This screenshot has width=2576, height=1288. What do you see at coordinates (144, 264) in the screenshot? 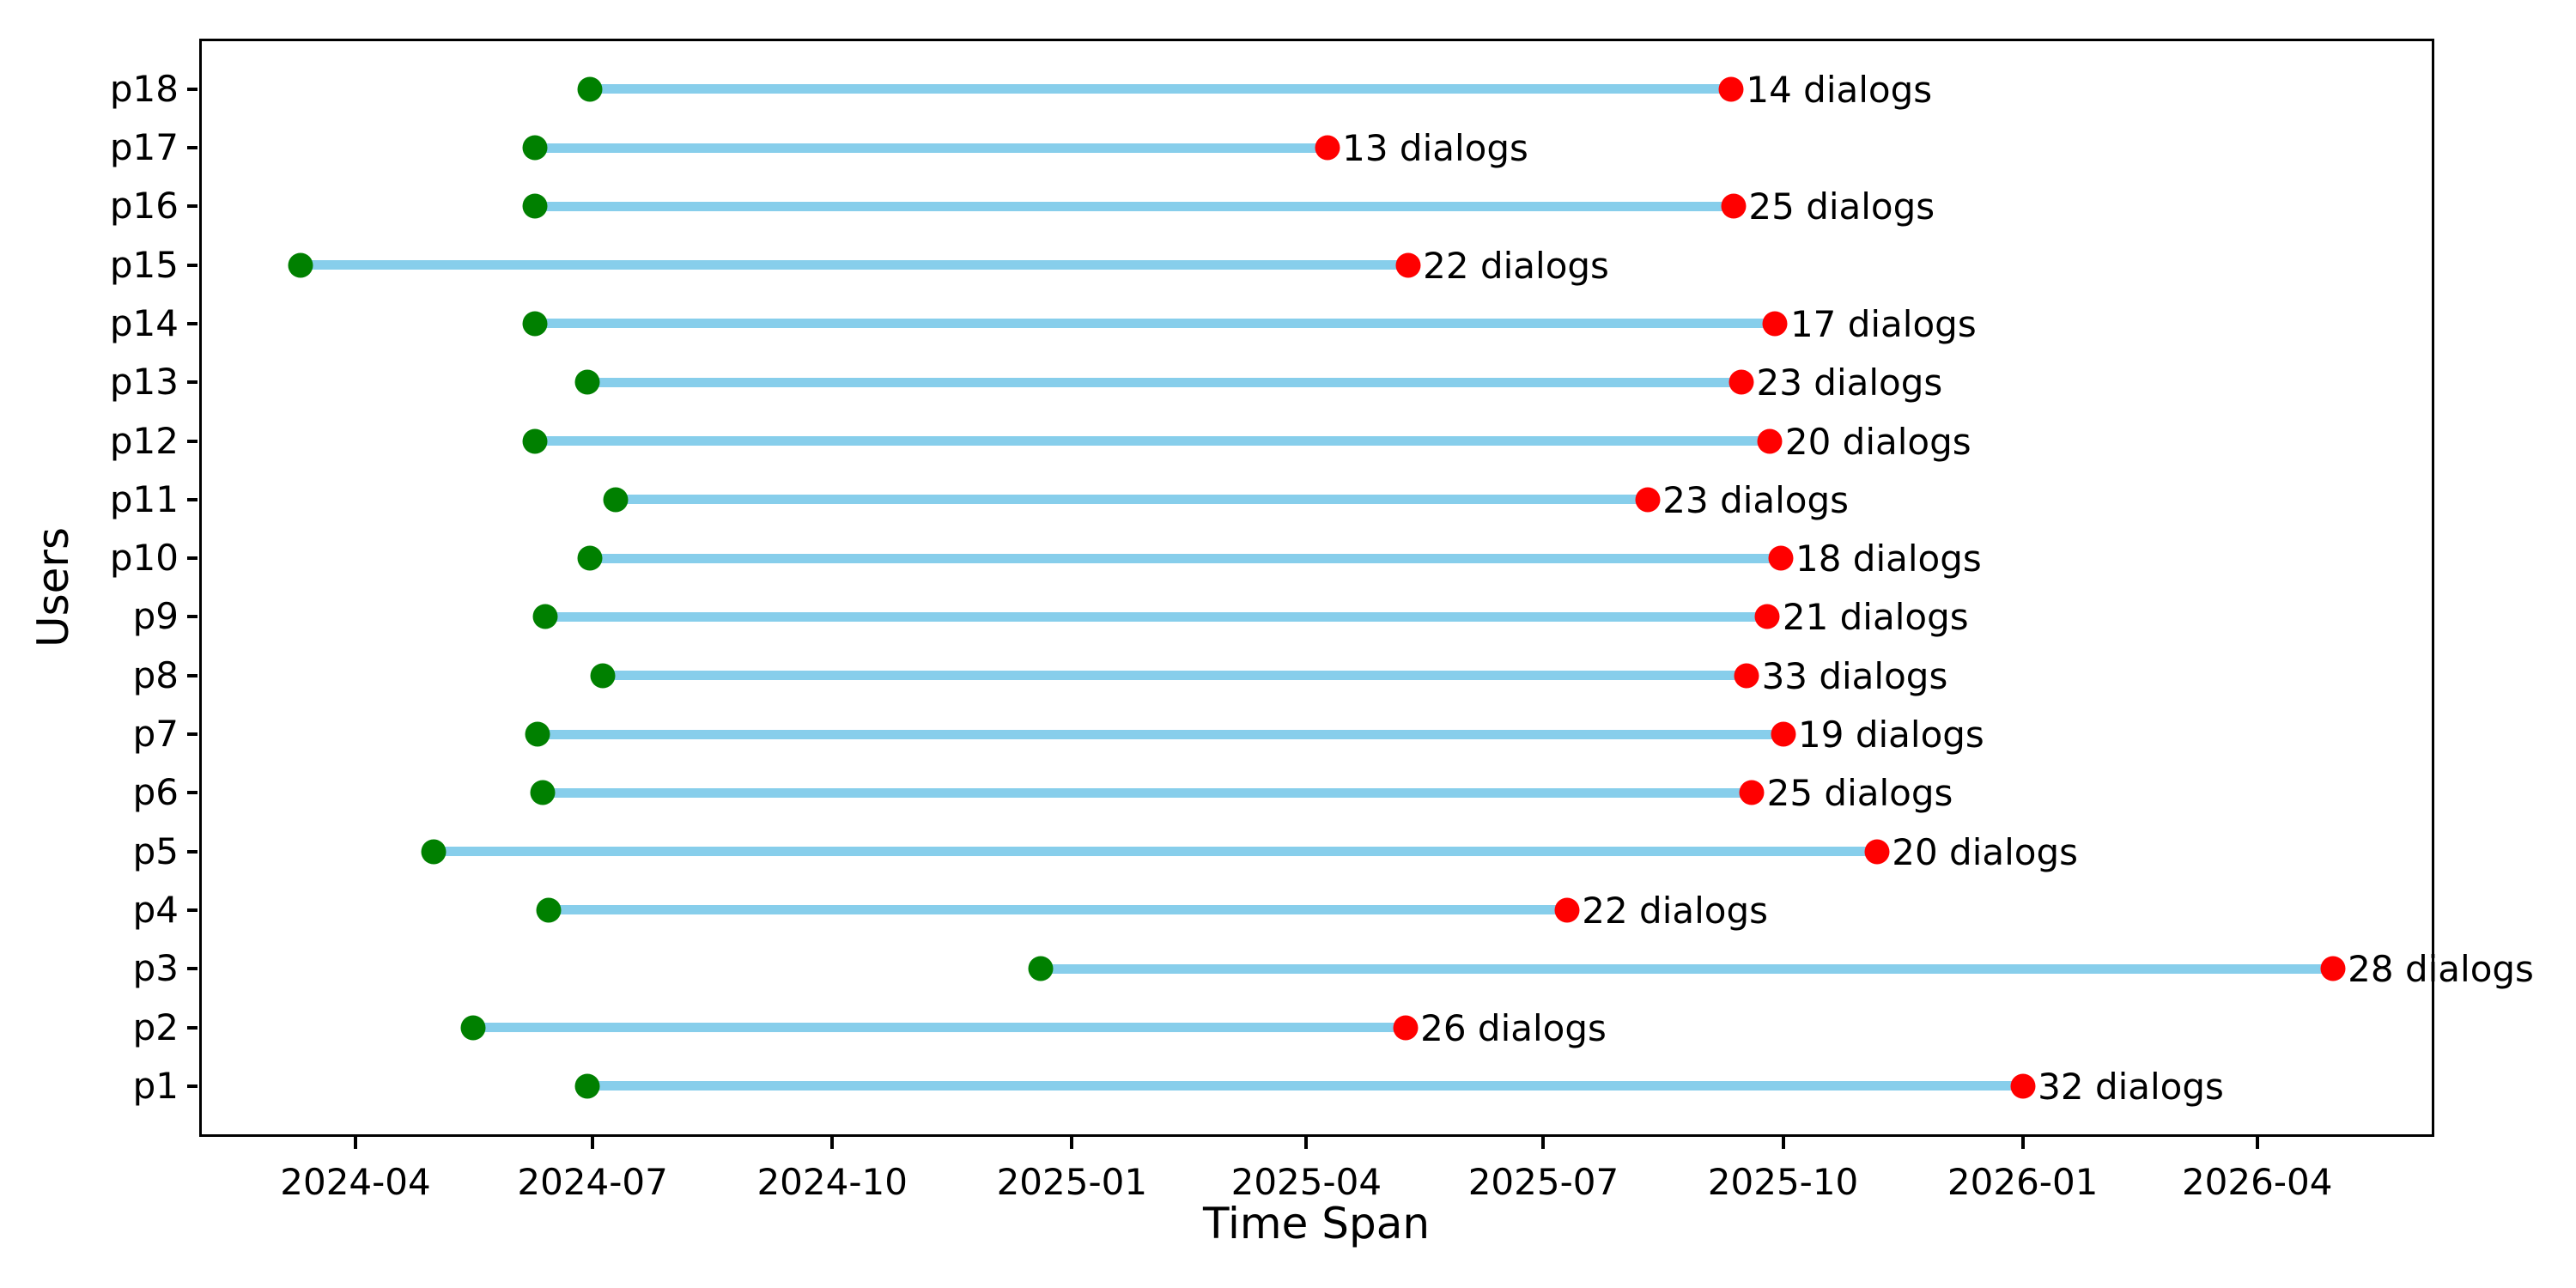
I see `y-axis-tick-label: p15` at bounding box center [144, 264].